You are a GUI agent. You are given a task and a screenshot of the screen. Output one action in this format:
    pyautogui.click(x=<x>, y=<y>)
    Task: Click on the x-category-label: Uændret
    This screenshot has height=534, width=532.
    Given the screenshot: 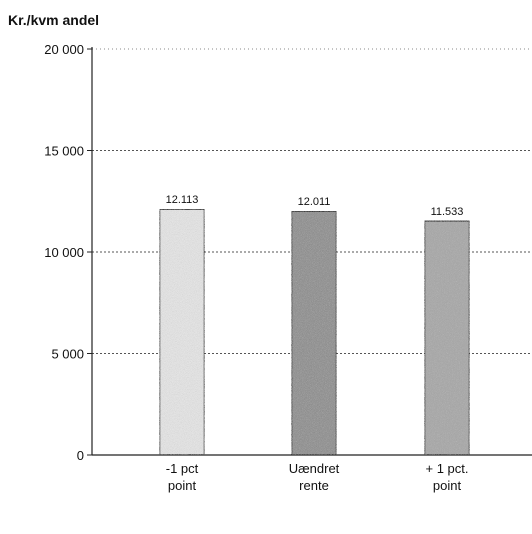 What is the action you would take?
    pyautogui.click(x=314, y=468)
    